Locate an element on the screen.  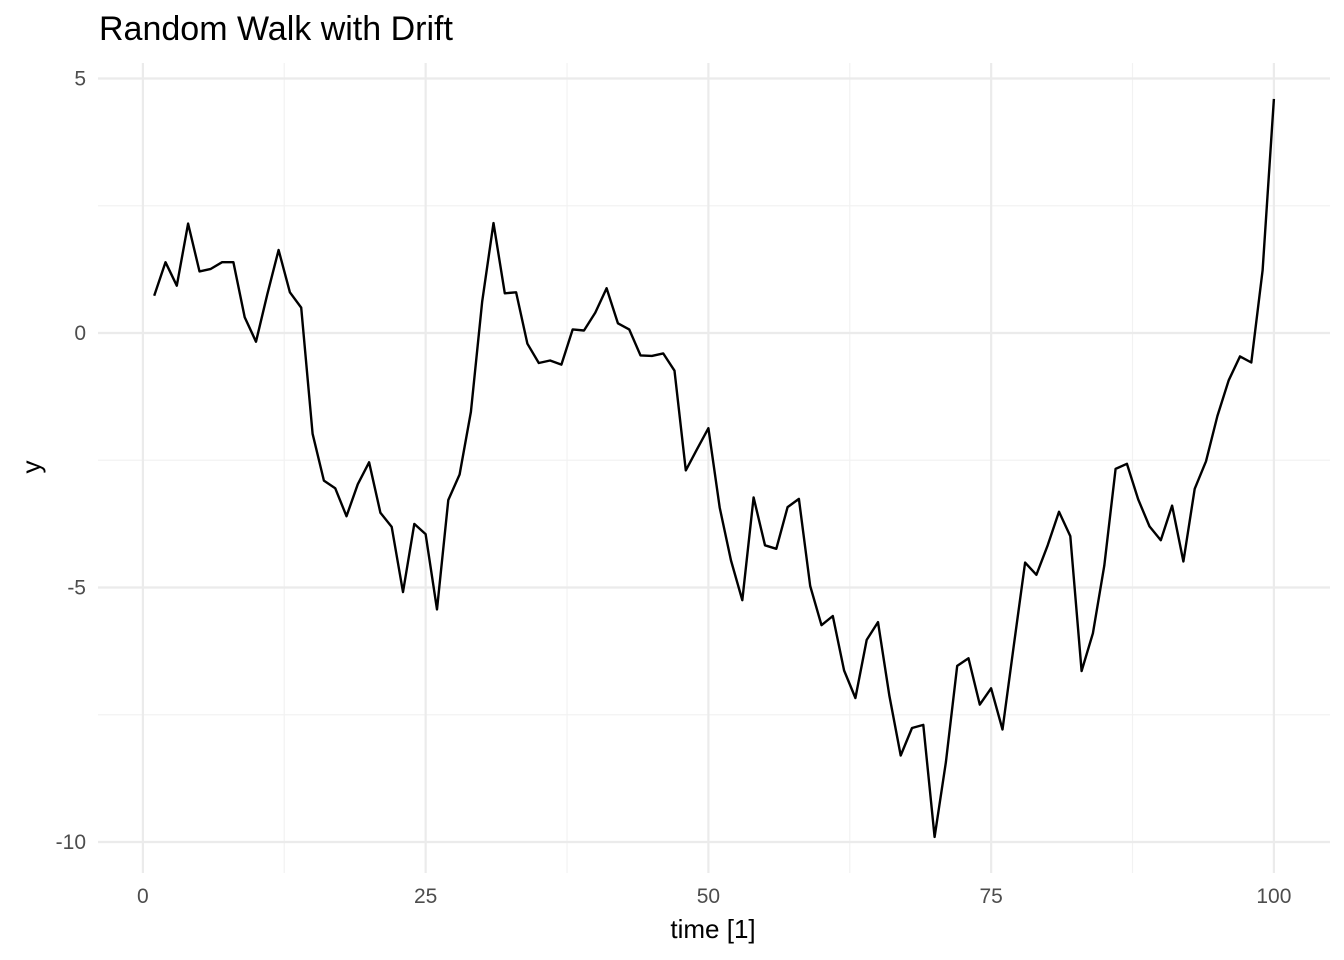
x-tick-label: 75 is located at coordinates (990, 896).